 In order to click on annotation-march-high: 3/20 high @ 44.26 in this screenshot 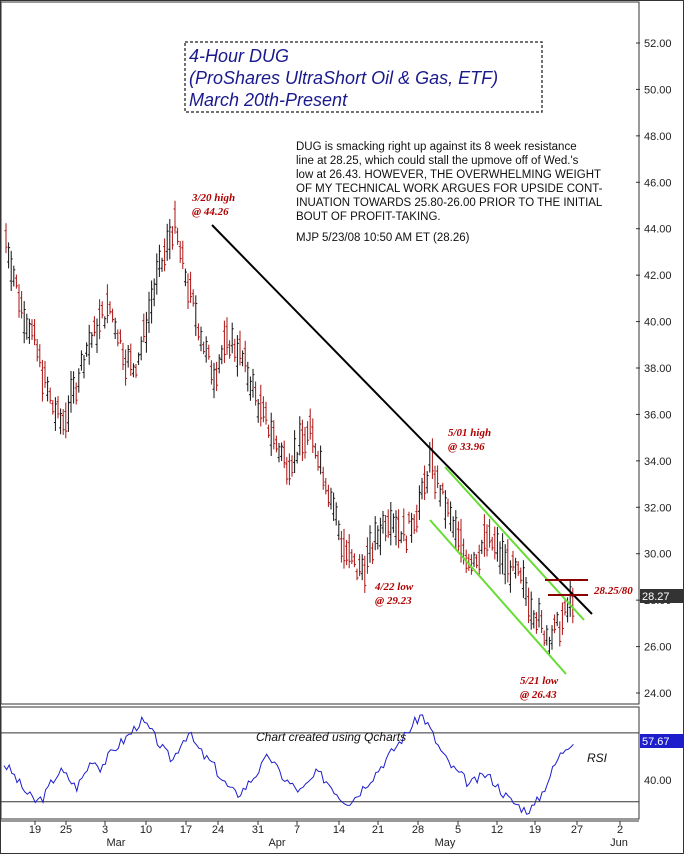, I will do `click(213, 205)`.